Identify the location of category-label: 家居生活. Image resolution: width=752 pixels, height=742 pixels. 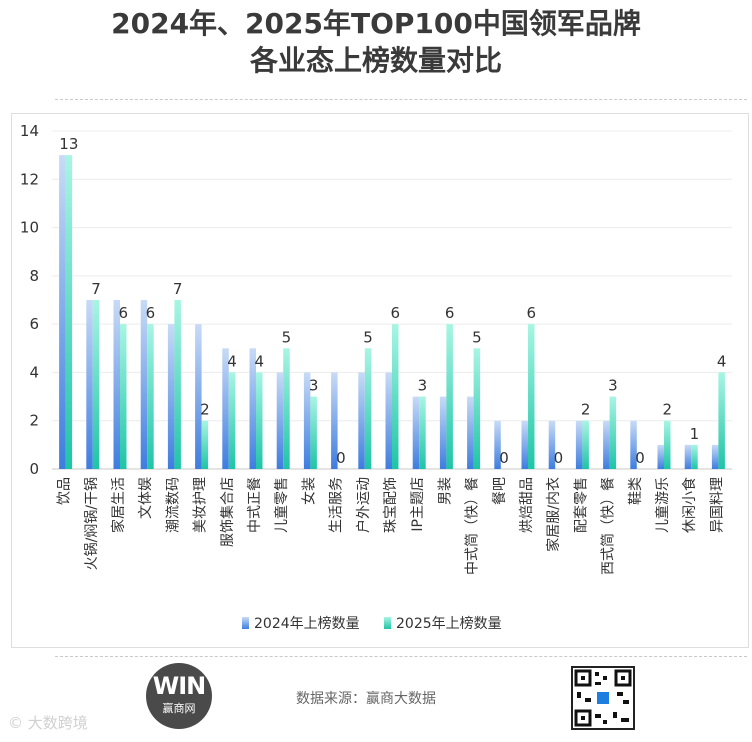
(118, 505).